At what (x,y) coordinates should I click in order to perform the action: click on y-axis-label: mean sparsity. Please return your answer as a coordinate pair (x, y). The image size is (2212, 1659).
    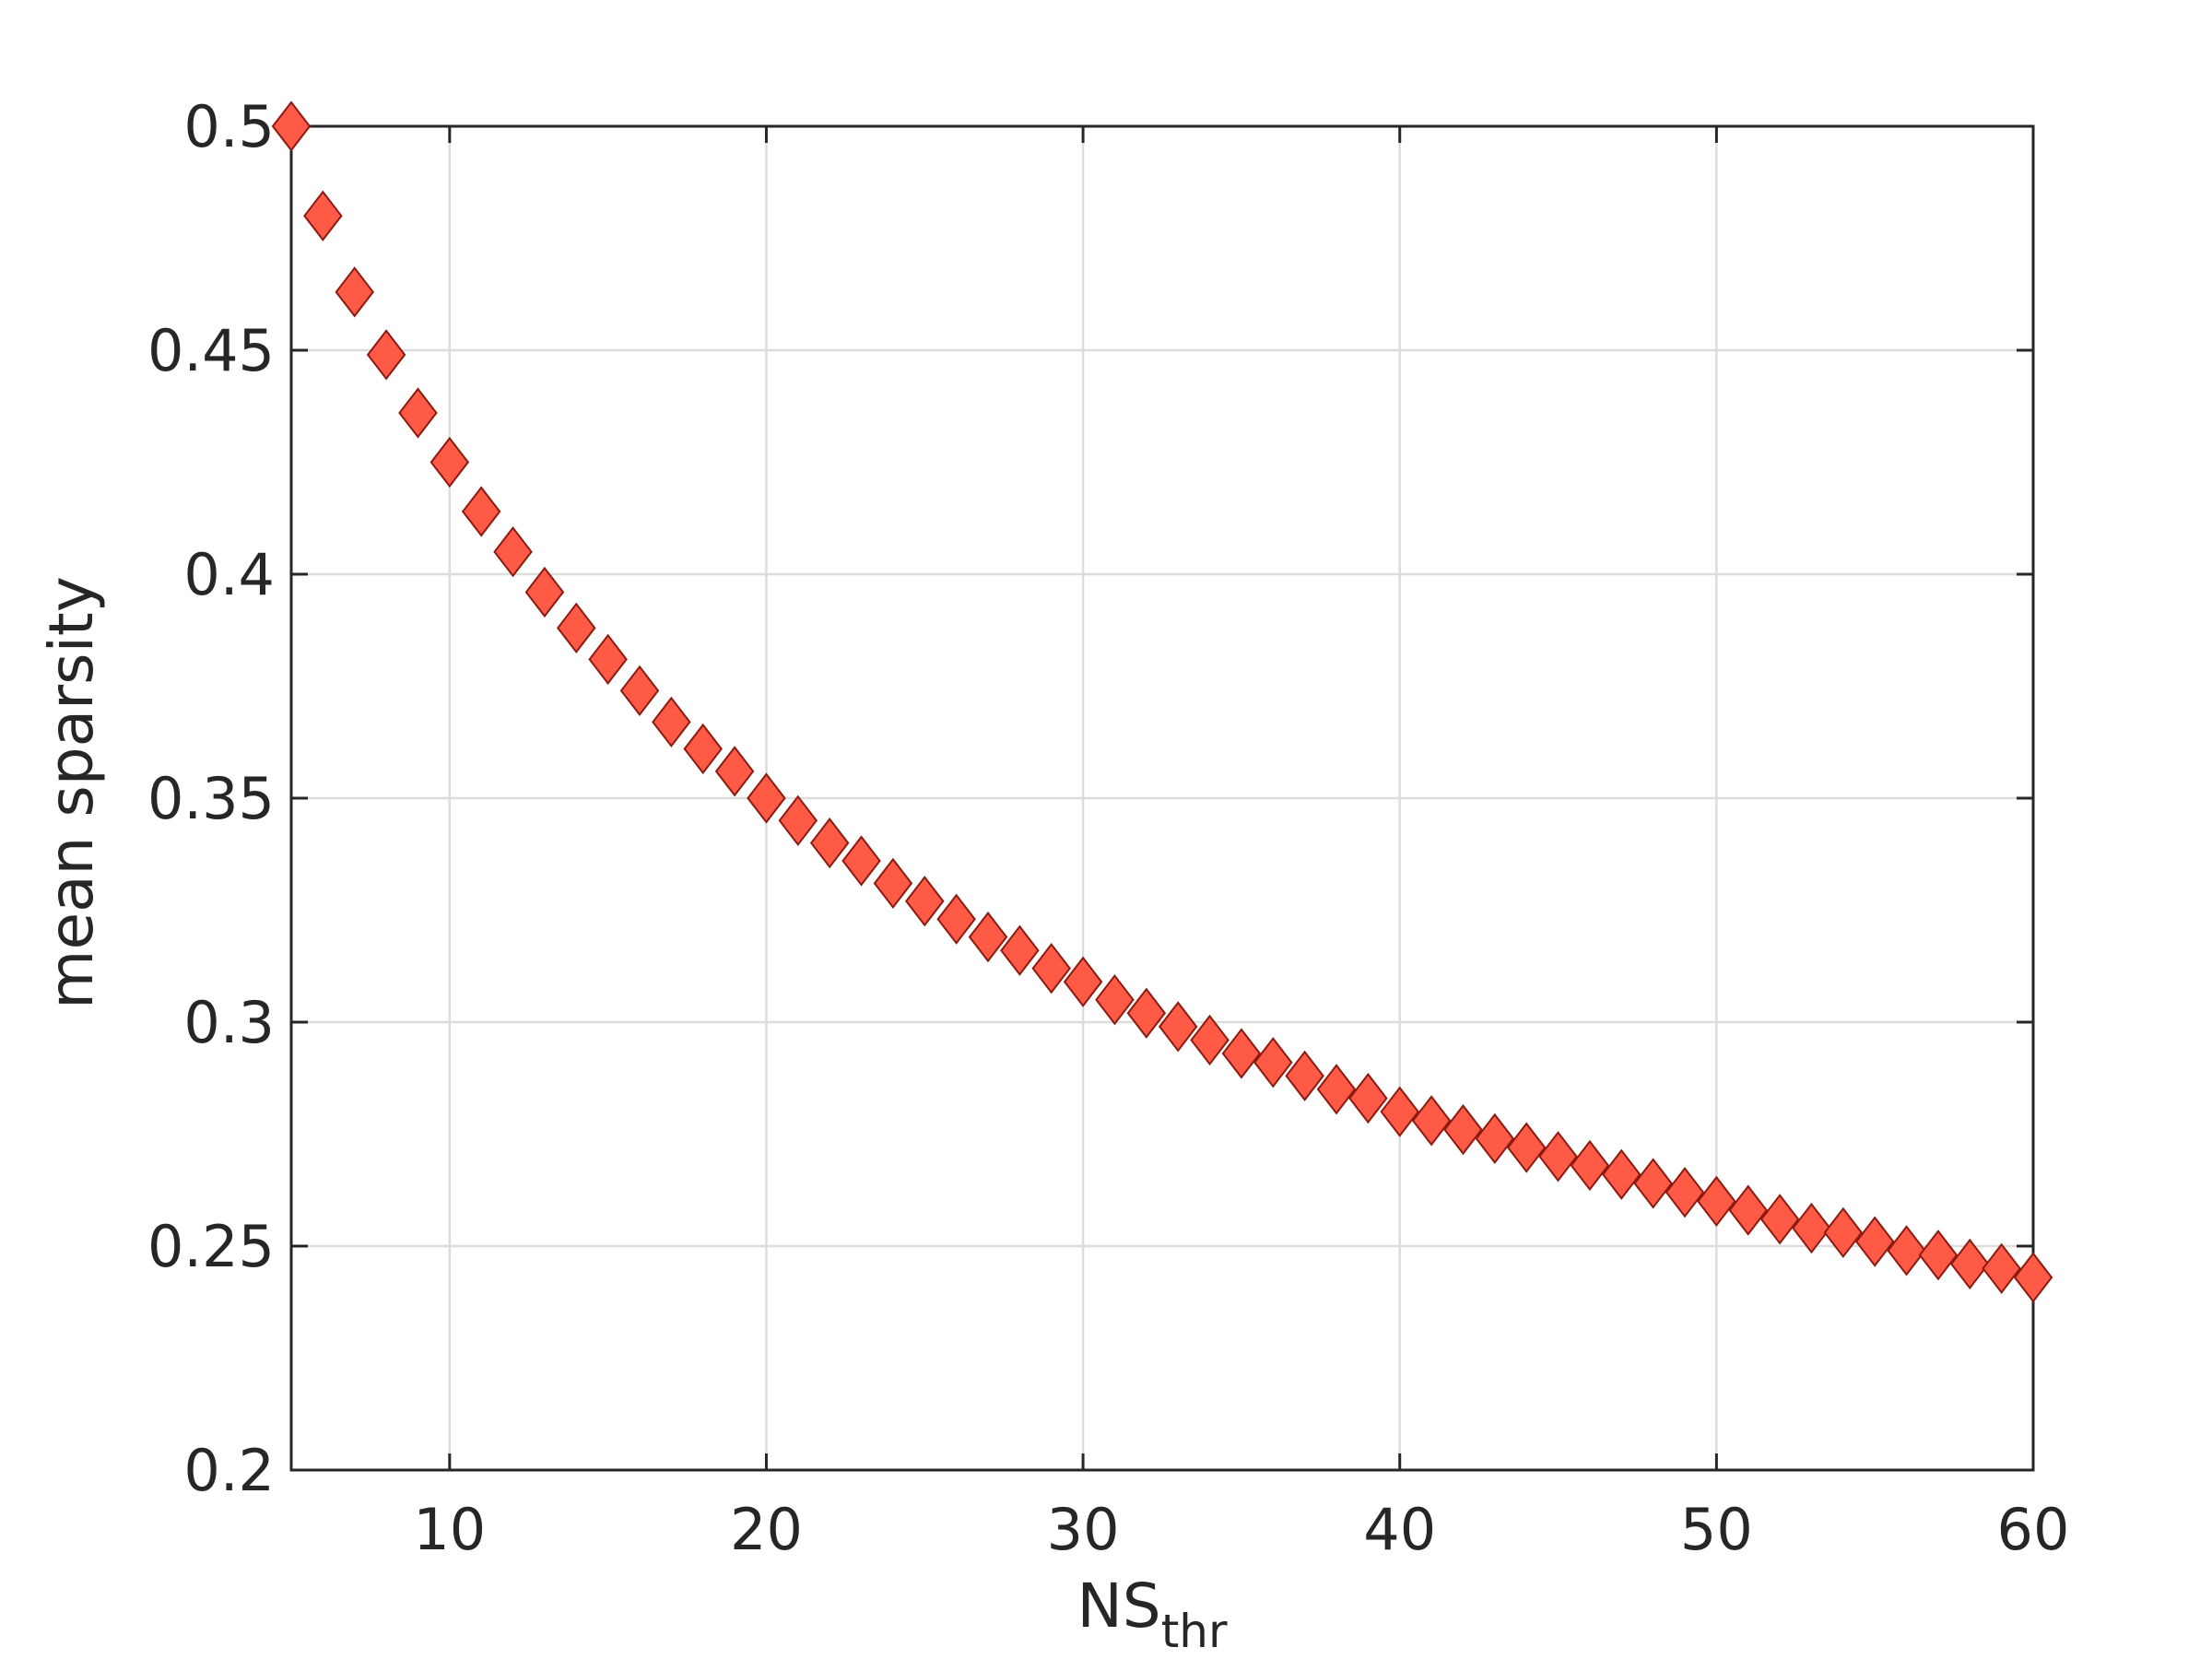
    Looking at the image, I should click on (71, 792).